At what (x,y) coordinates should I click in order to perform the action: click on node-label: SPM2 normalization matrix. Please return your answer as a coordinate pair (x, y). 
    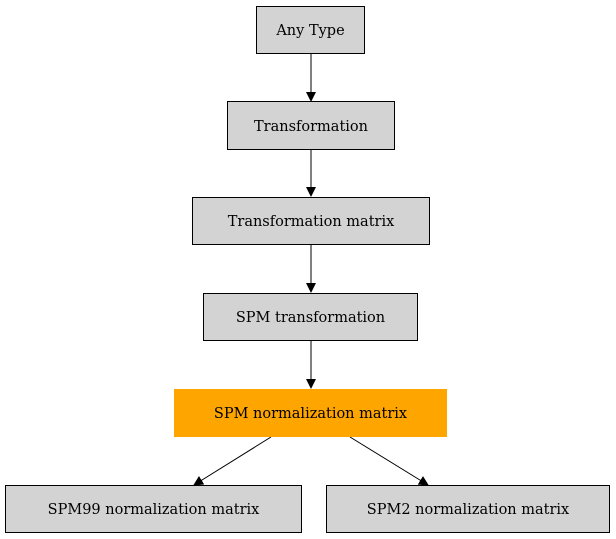
    Looking at the image, I should click on (468, 510).